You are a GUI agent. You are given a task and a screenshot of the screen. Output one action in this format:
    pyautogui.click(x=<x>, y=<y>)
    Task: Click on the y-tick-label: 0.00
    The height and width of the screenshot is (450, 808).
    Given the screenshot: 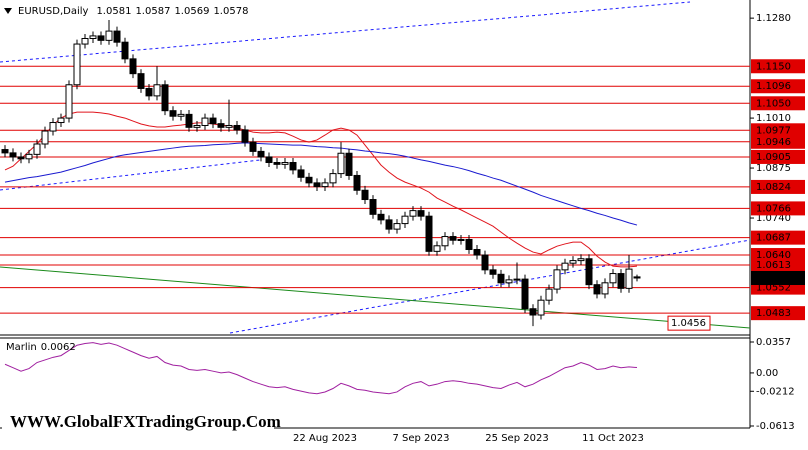 What is the action you would take?
    pyautogui.click(x=767, y=373)
    